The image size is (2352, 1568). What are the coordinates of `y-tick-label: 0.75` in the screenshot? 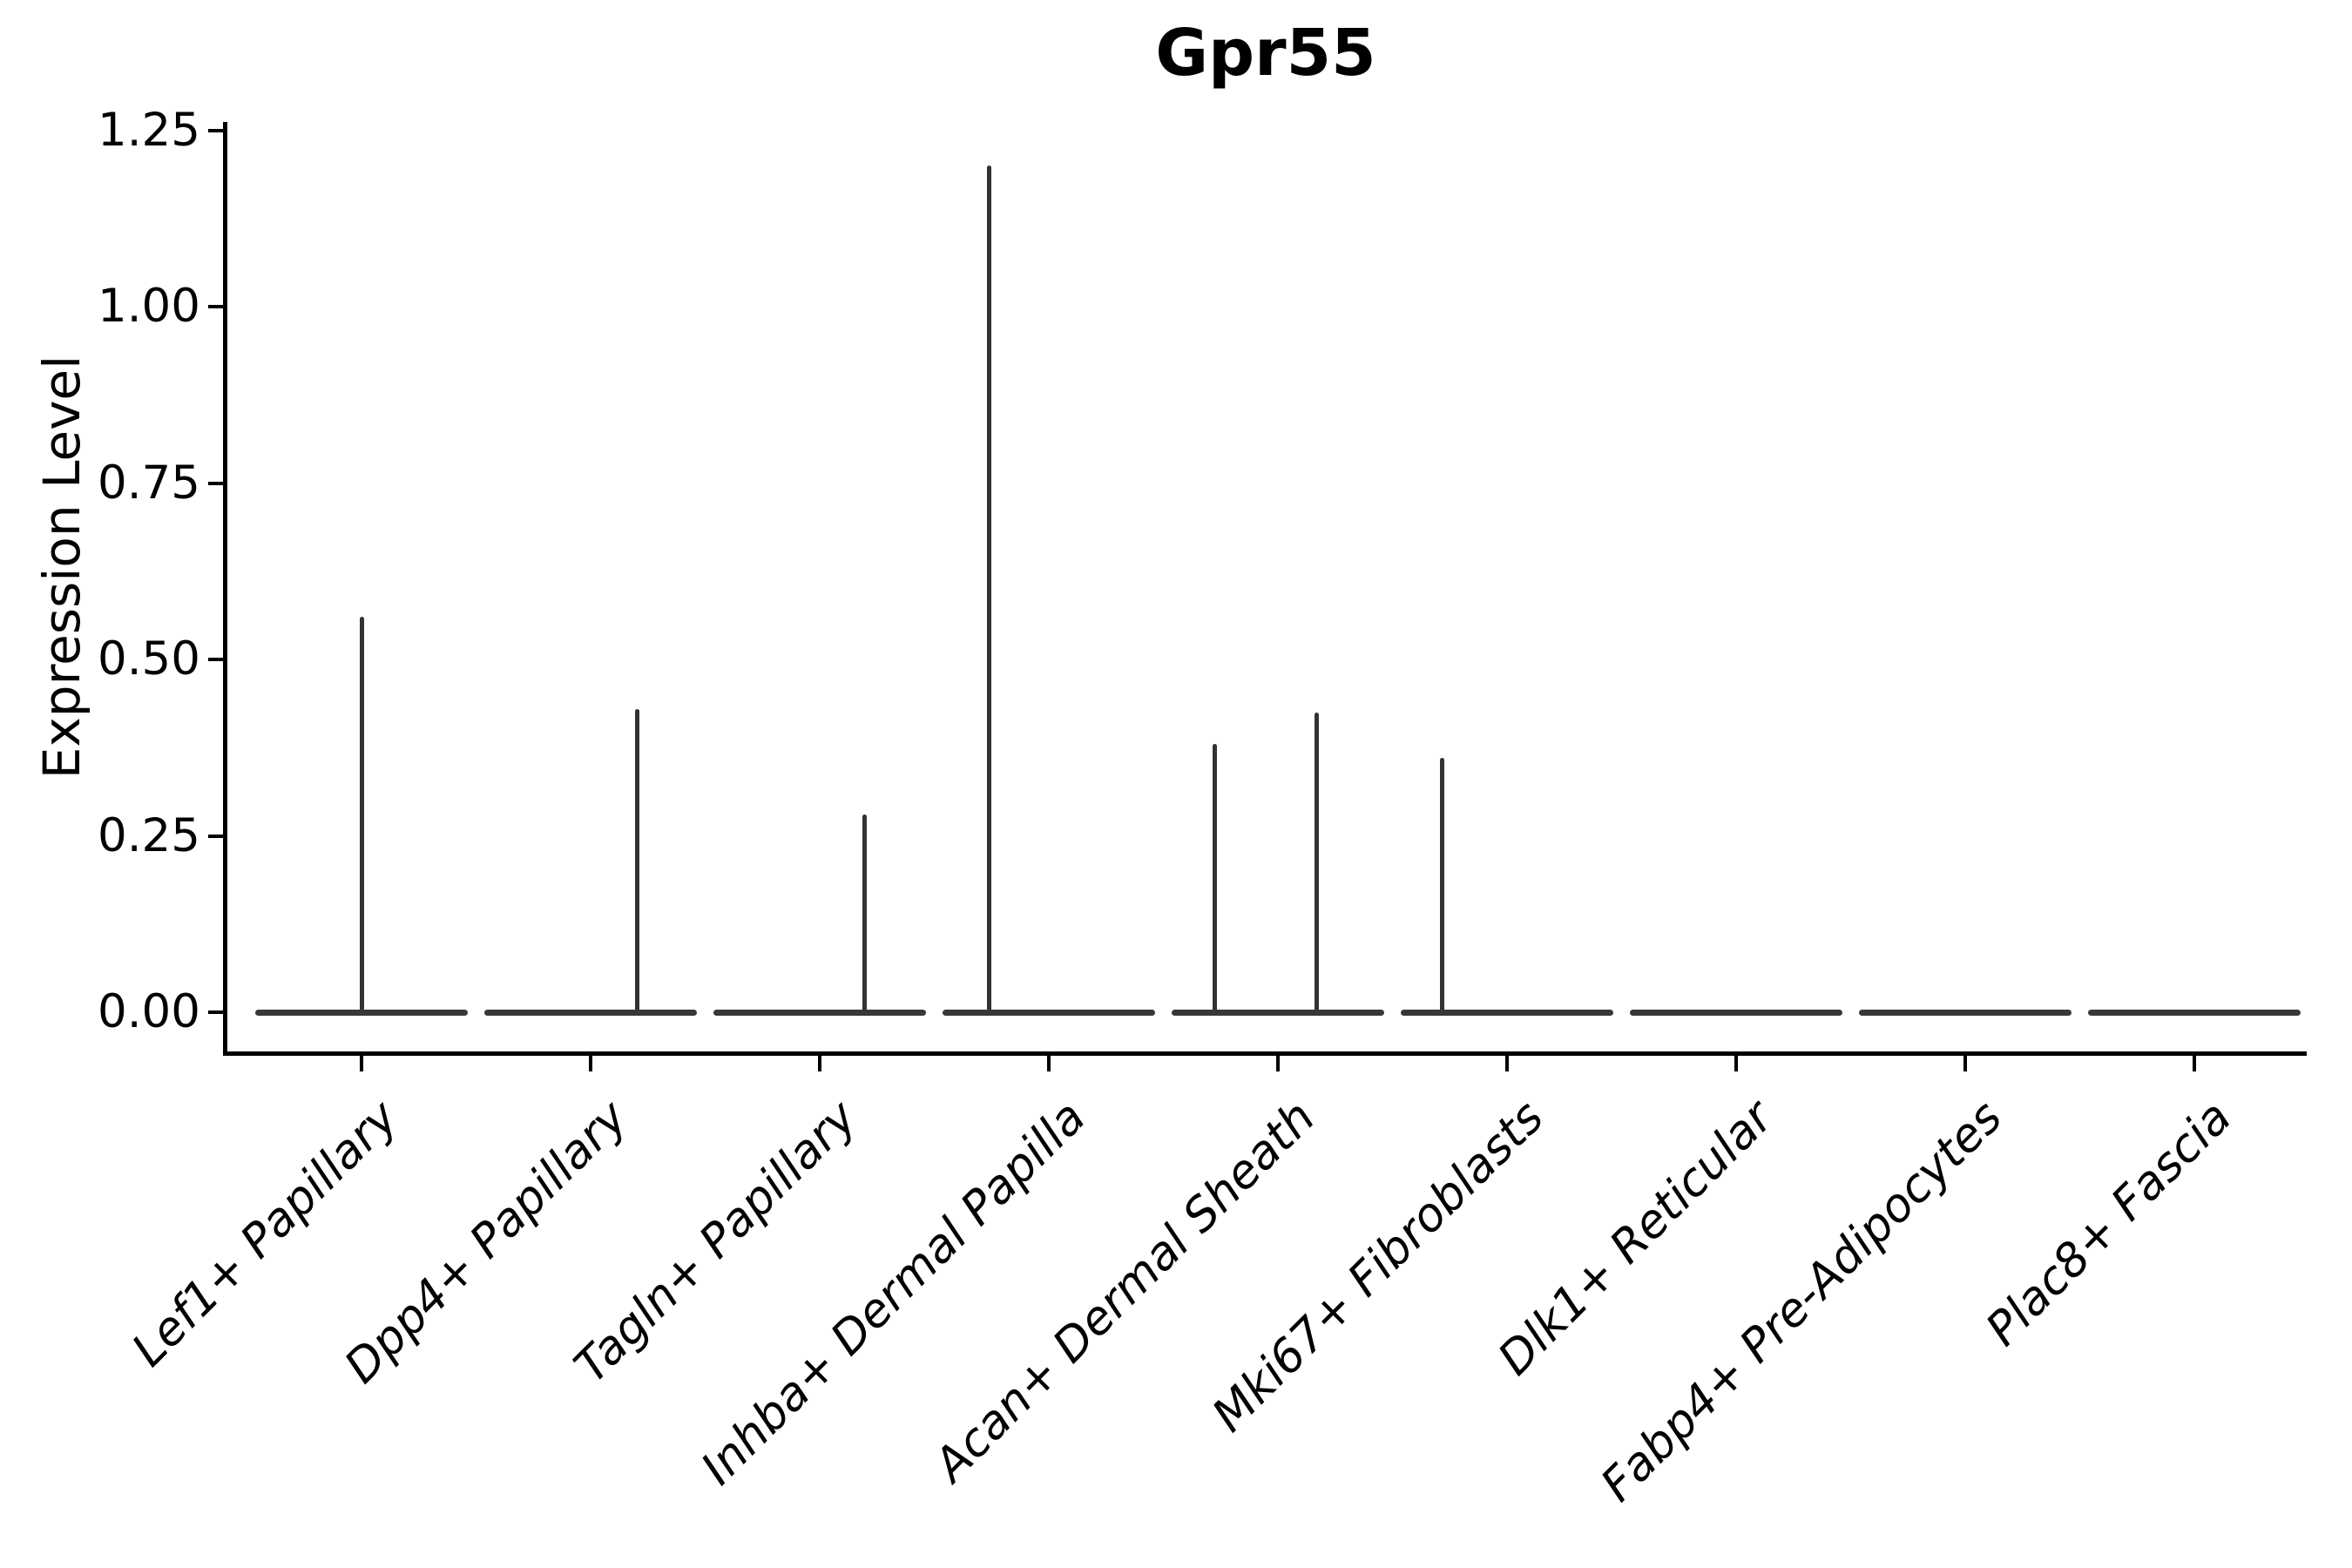 It's located at (148, 483).